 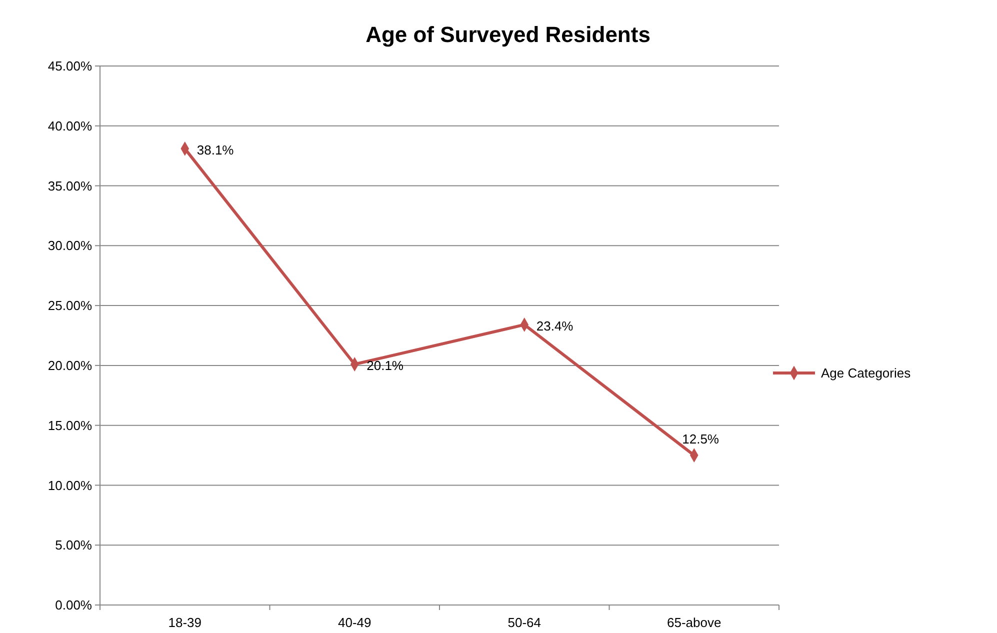 I want to click on x-tick-label: 40-49, so click(x=355, y=622).